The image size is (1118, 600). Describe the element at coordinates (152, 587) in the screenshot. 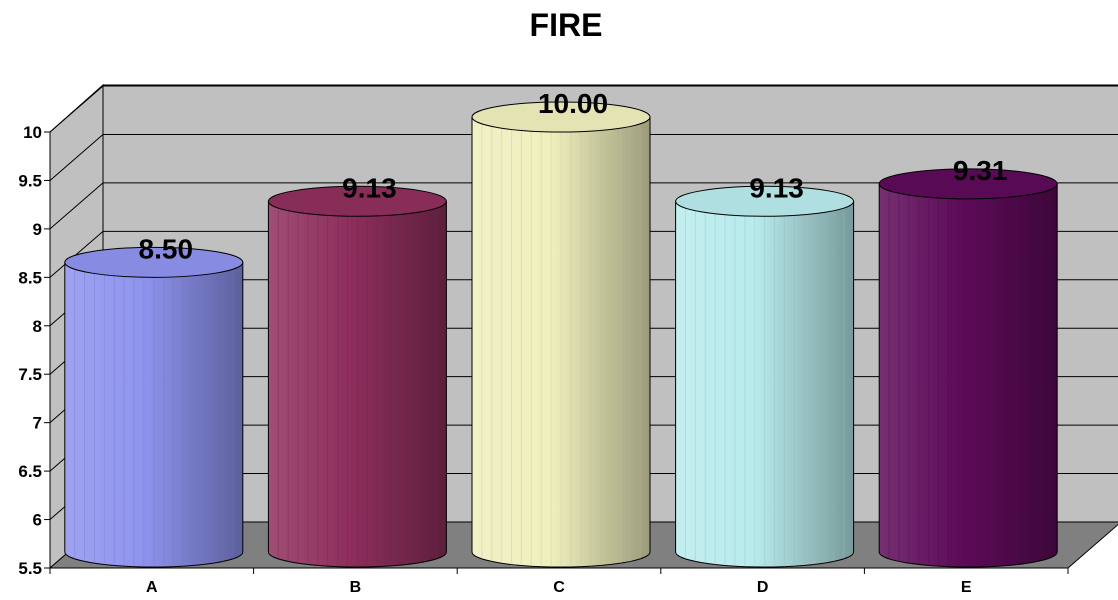

I see `x-tick-label: A` at that location.